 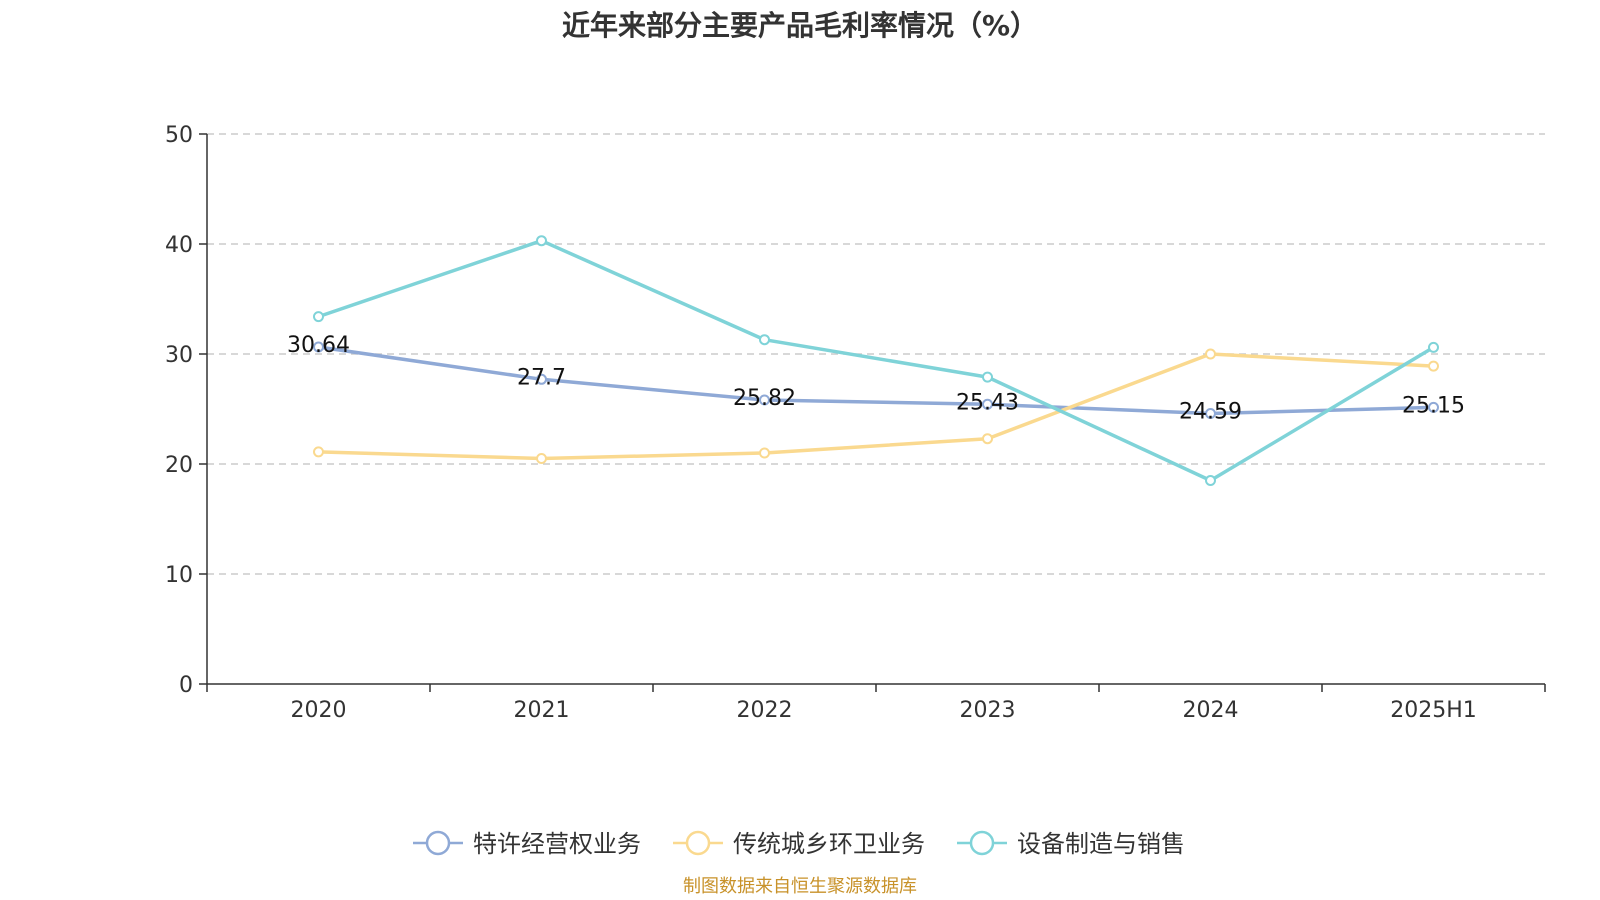 I want to click on y-tick-label: 30, so click(x=179, y=355).